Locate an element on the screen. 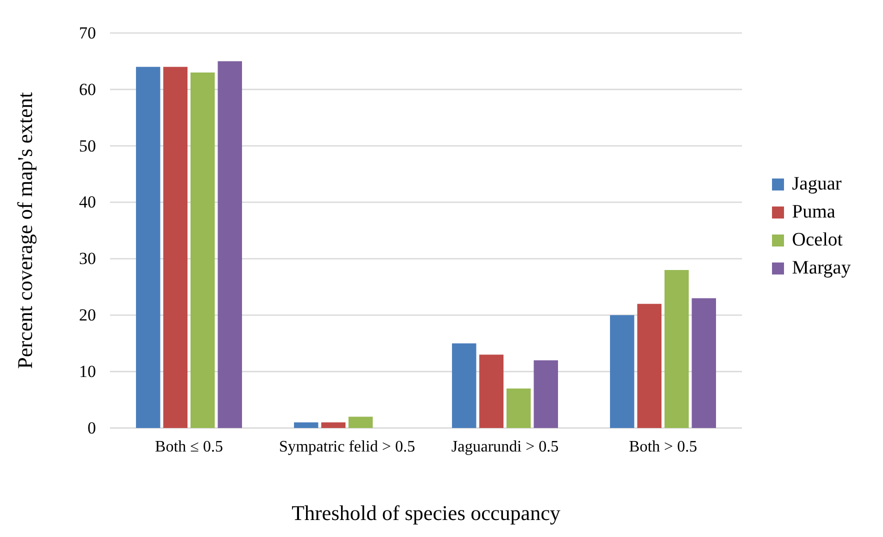 Image resolution: width=883 pixels, height=537 pixels. y-tick-label: 60 is located at coordinates (87, 89).